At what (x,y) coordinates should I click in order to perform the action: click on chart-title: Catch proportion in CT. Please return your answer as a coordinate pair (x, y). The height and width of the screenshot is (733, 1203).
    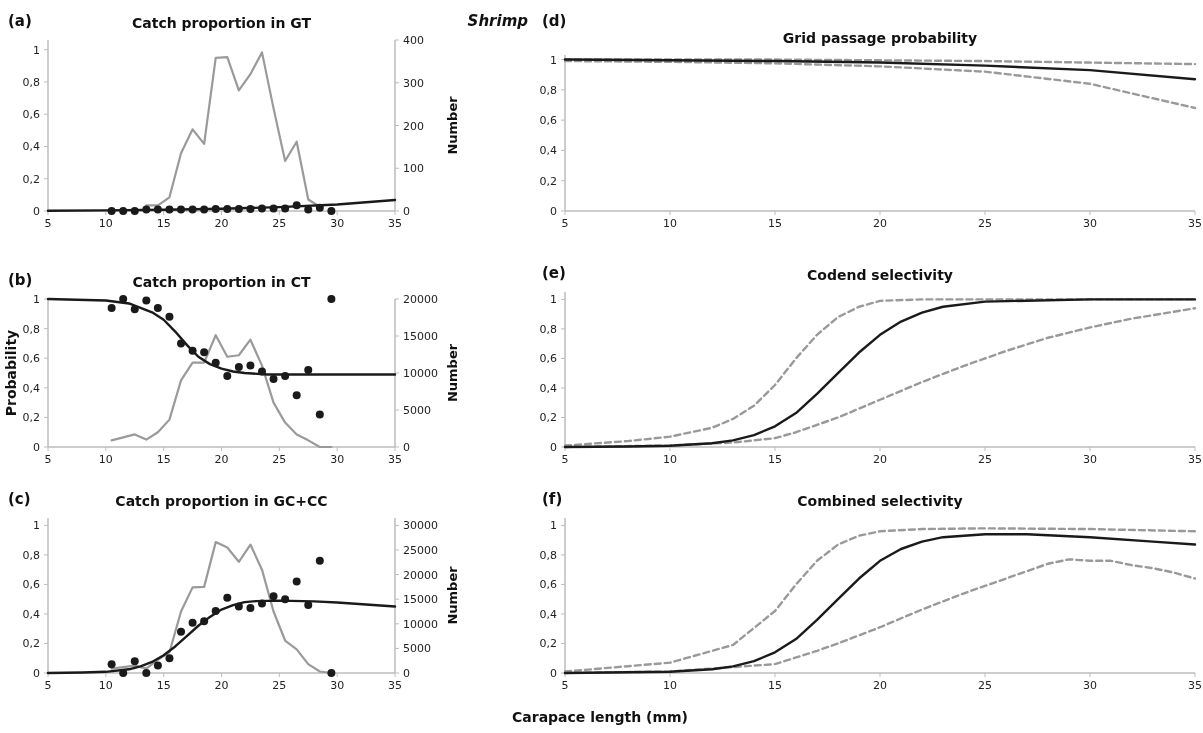
    Looking at the image, I should click on (221, 282).